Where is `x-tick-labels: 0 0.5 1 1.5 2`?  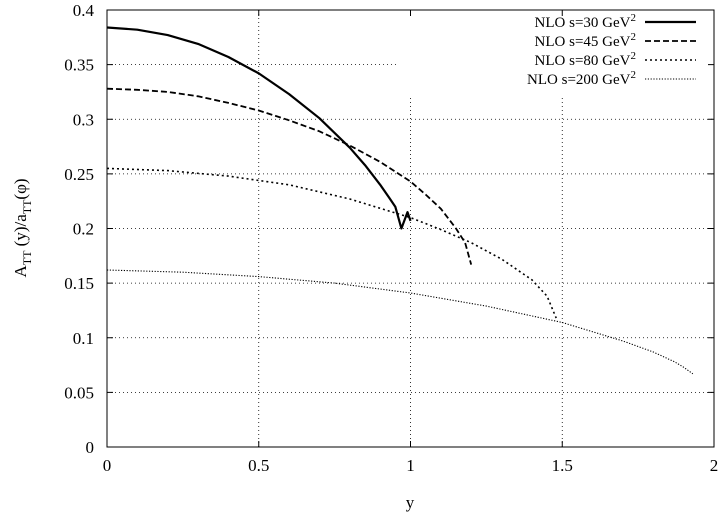 x-tick-labels: 0 0.5 1 1.5 2 is located at coordinates (411, 465).